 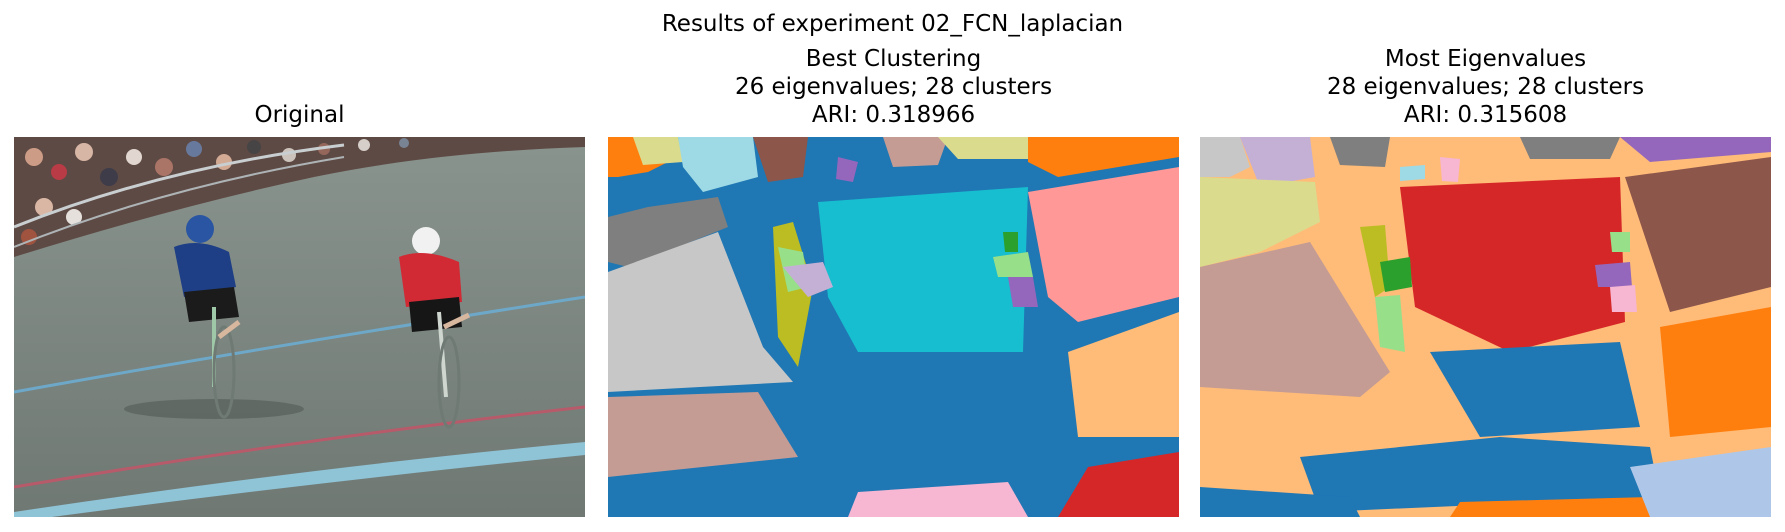 What do you see at coordinates (207, 317) in the screenshot?
I see `rider-blue` at bounding box center [207, 317].